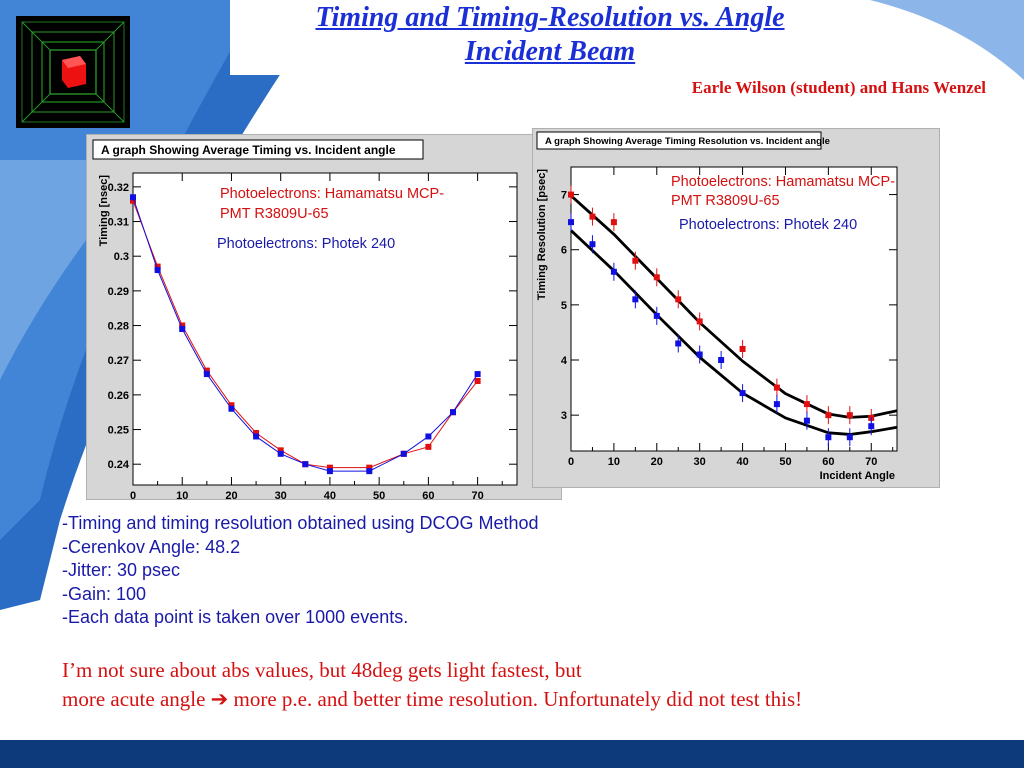 This screenshot has height=768, width=1024. Describe the element at coordinates (104, 593) in the screenshot. I see `bullet-gain: -Gain: 100` at that location.